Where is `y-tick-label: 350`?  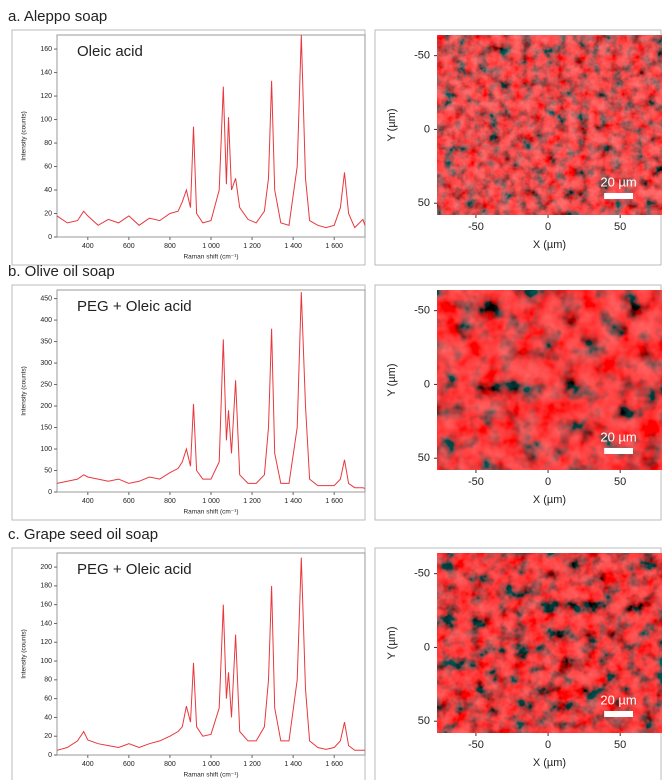
y-tick-label: 350 is located at coordinates (46, 341).